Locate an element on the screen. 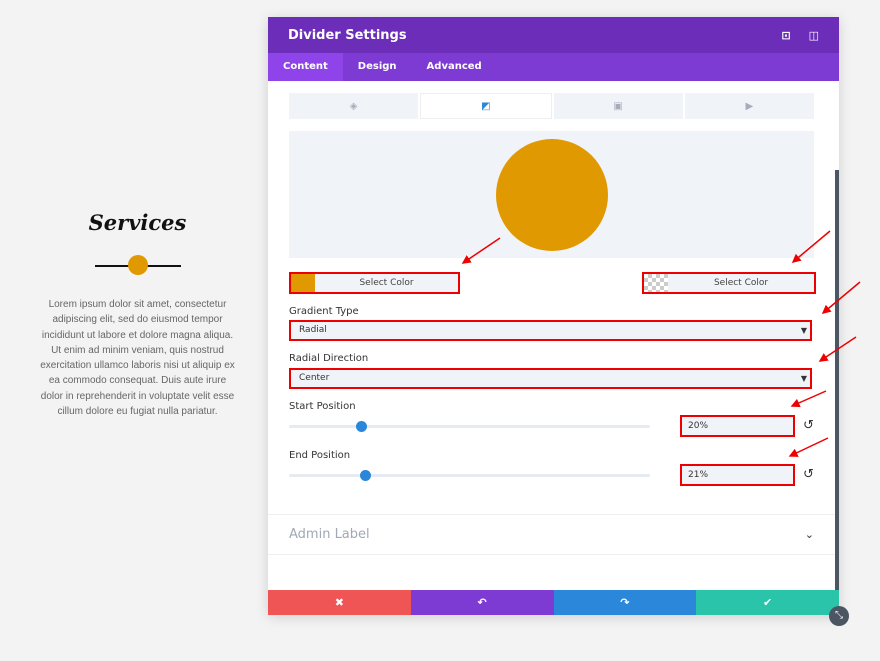 This screenshot has height=661, width=880. chevron-down-icon: ⌄ is located at coordinates (809, 534).